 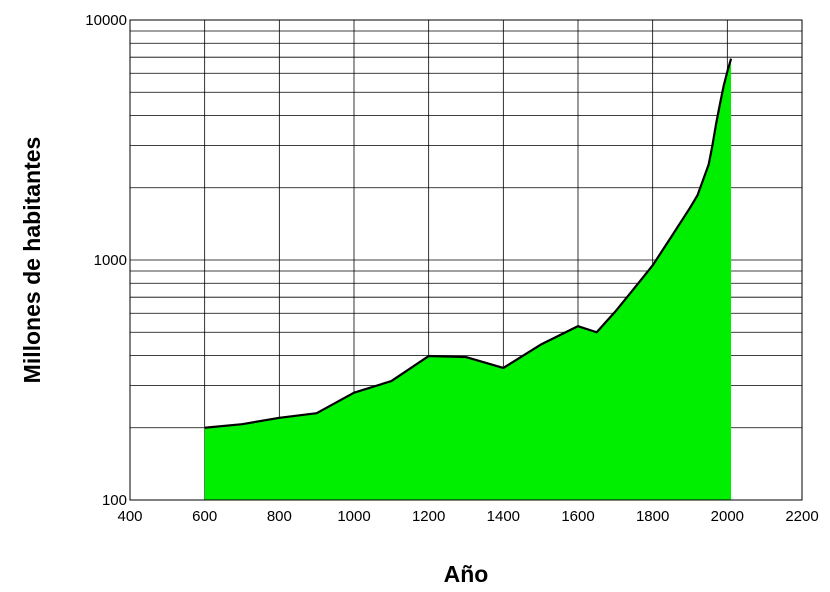 What do you see at coordinates (503, 516) in the screenshot?
I see `x-tick-label: 1400` at bounding box center [503, 516].